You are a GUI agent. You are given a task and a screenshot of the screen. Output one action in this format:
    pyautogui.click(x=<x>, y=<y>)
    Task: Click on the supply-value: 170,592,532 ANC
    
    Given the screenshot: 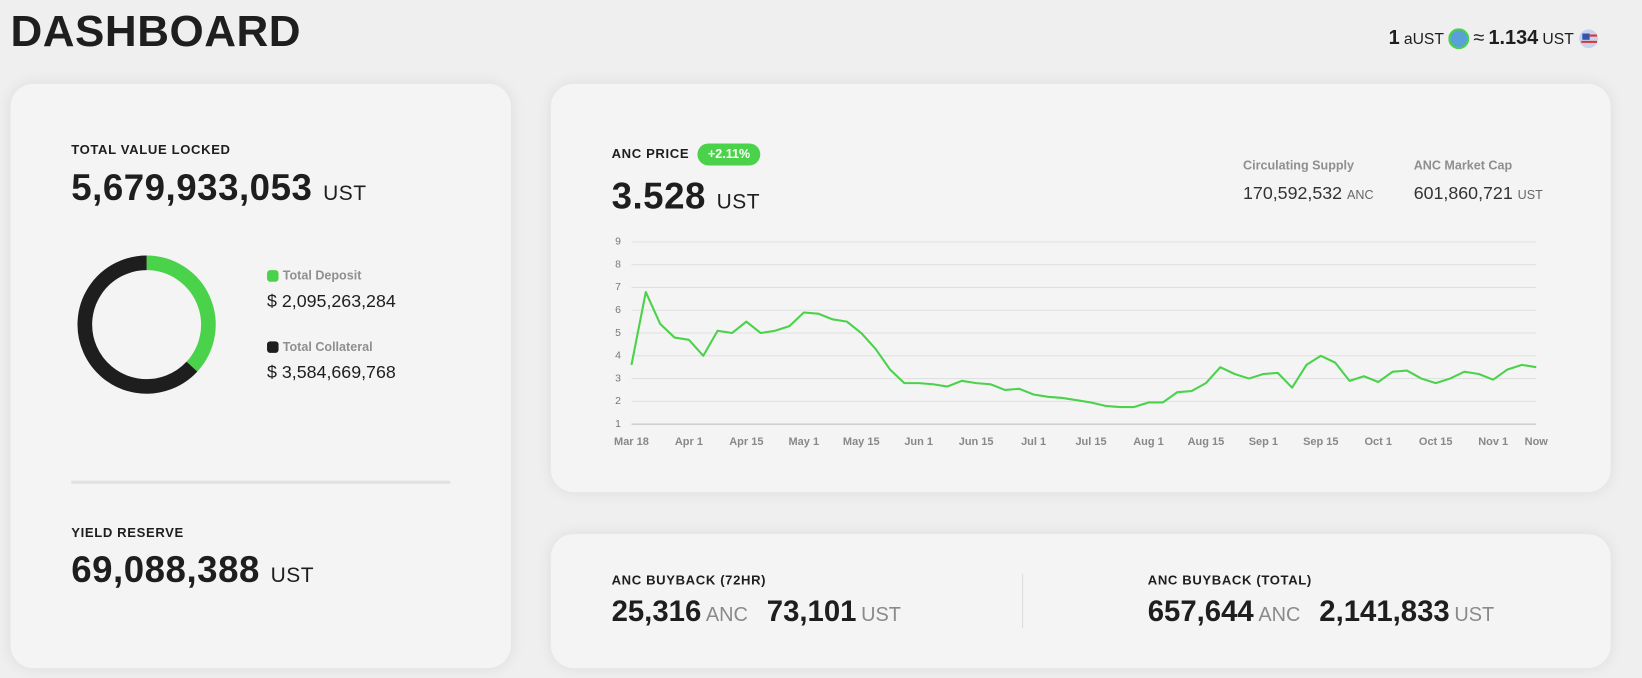 What is the action you would take?
    pyautogui.click(x=1308, y=193)
    